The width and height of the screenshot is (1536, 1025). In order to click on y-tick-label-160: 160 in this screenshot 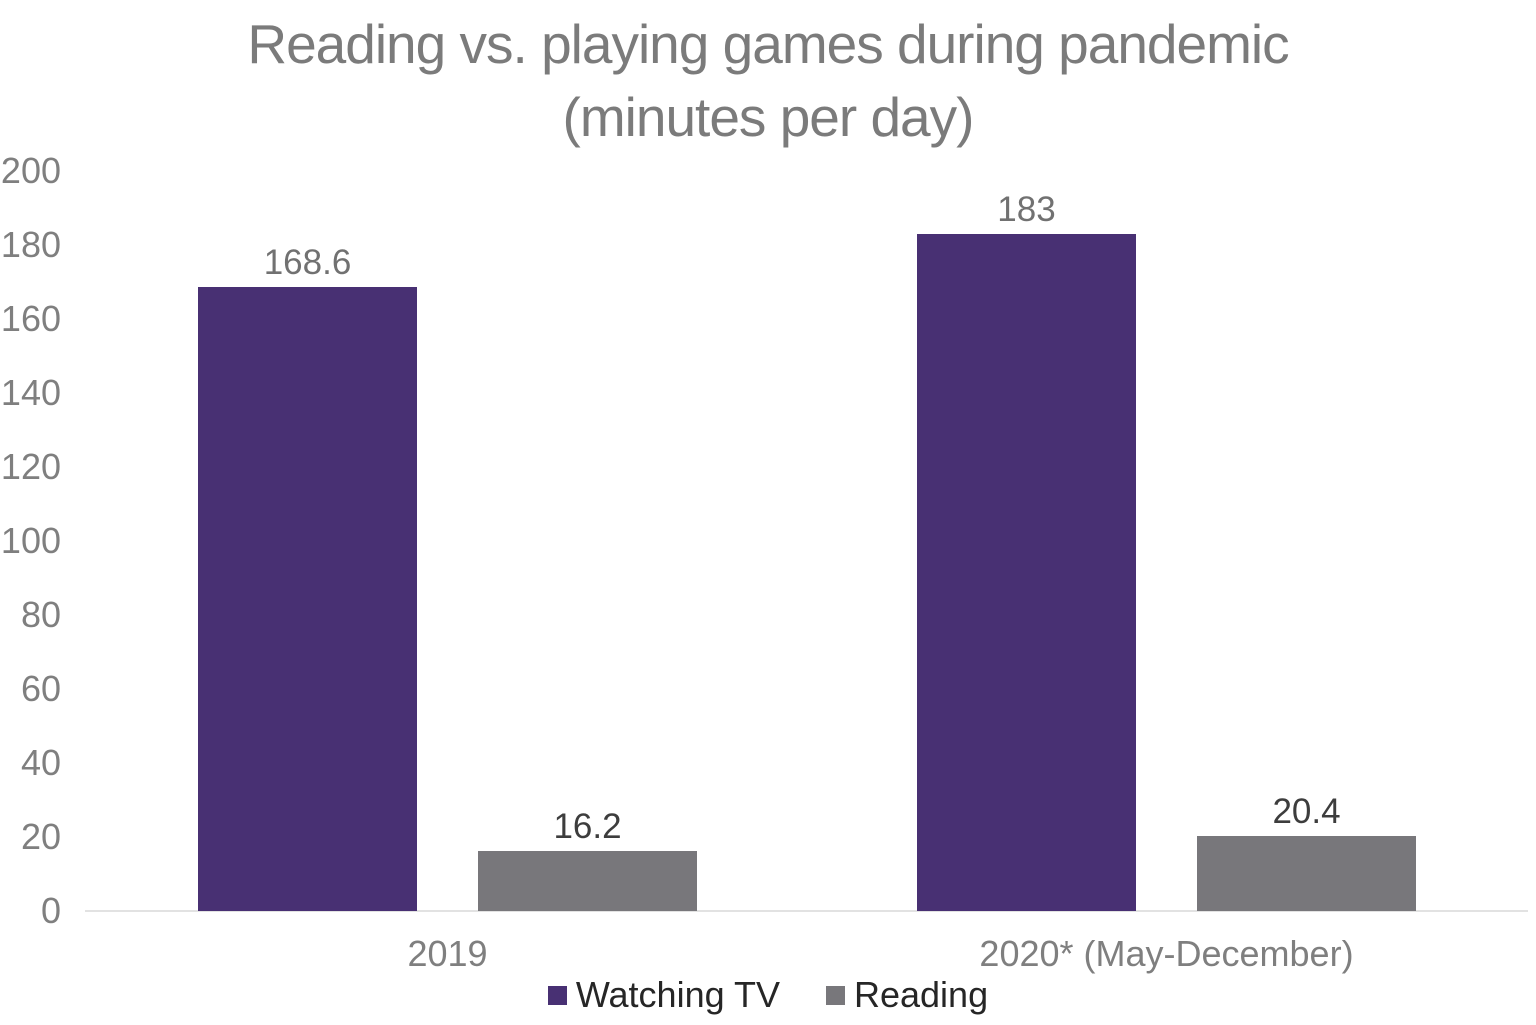, I will do `click(30, 318)`.